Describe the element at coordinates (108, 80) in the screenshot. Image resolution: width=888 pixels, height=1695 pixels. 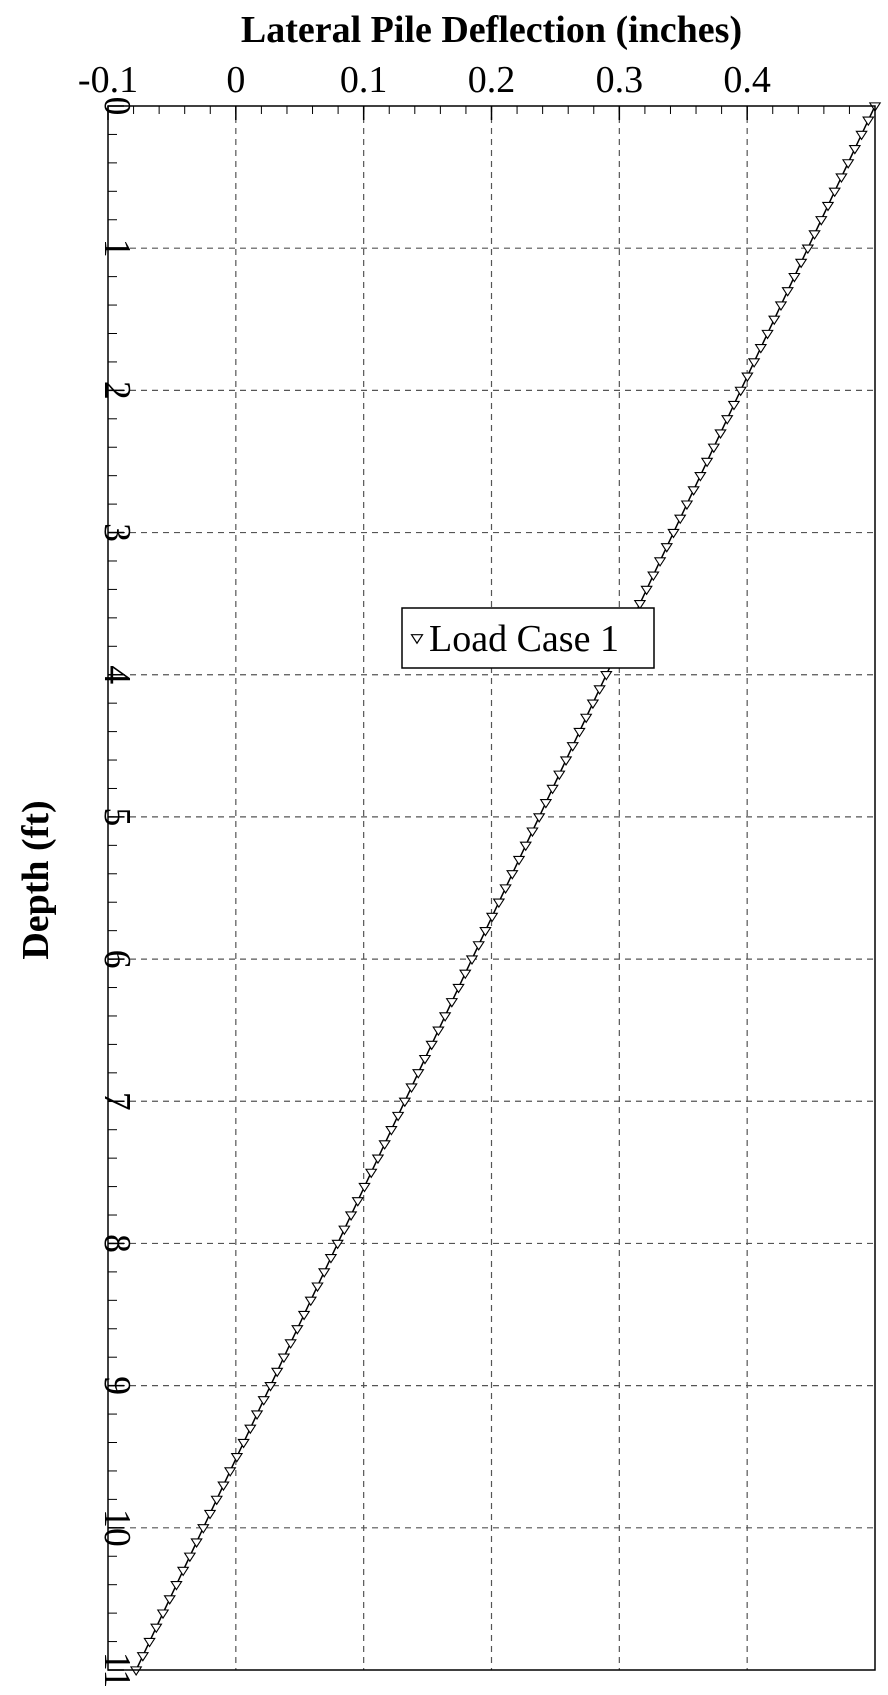
I see `x-tick-label-0: -0.1` at that location.